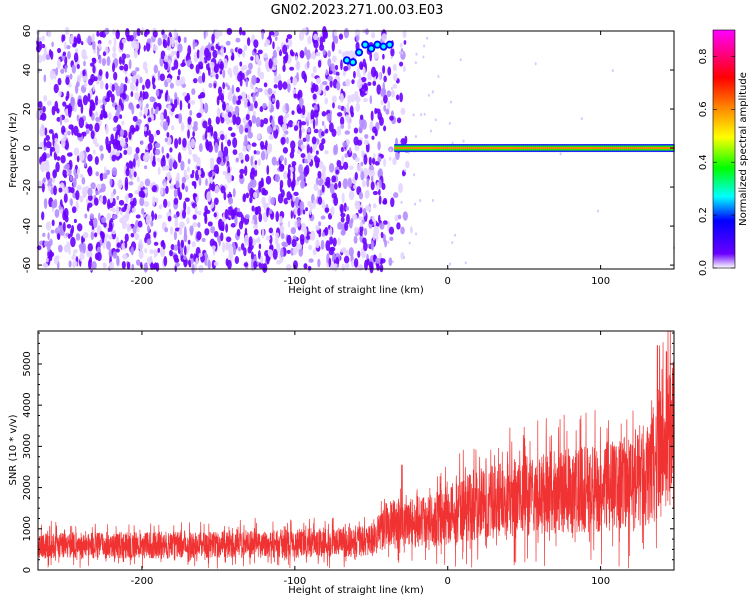 This screenshot has width=750, height=600. I want to click on spectrogram-x-tick-label: -100, so click(294, 281).